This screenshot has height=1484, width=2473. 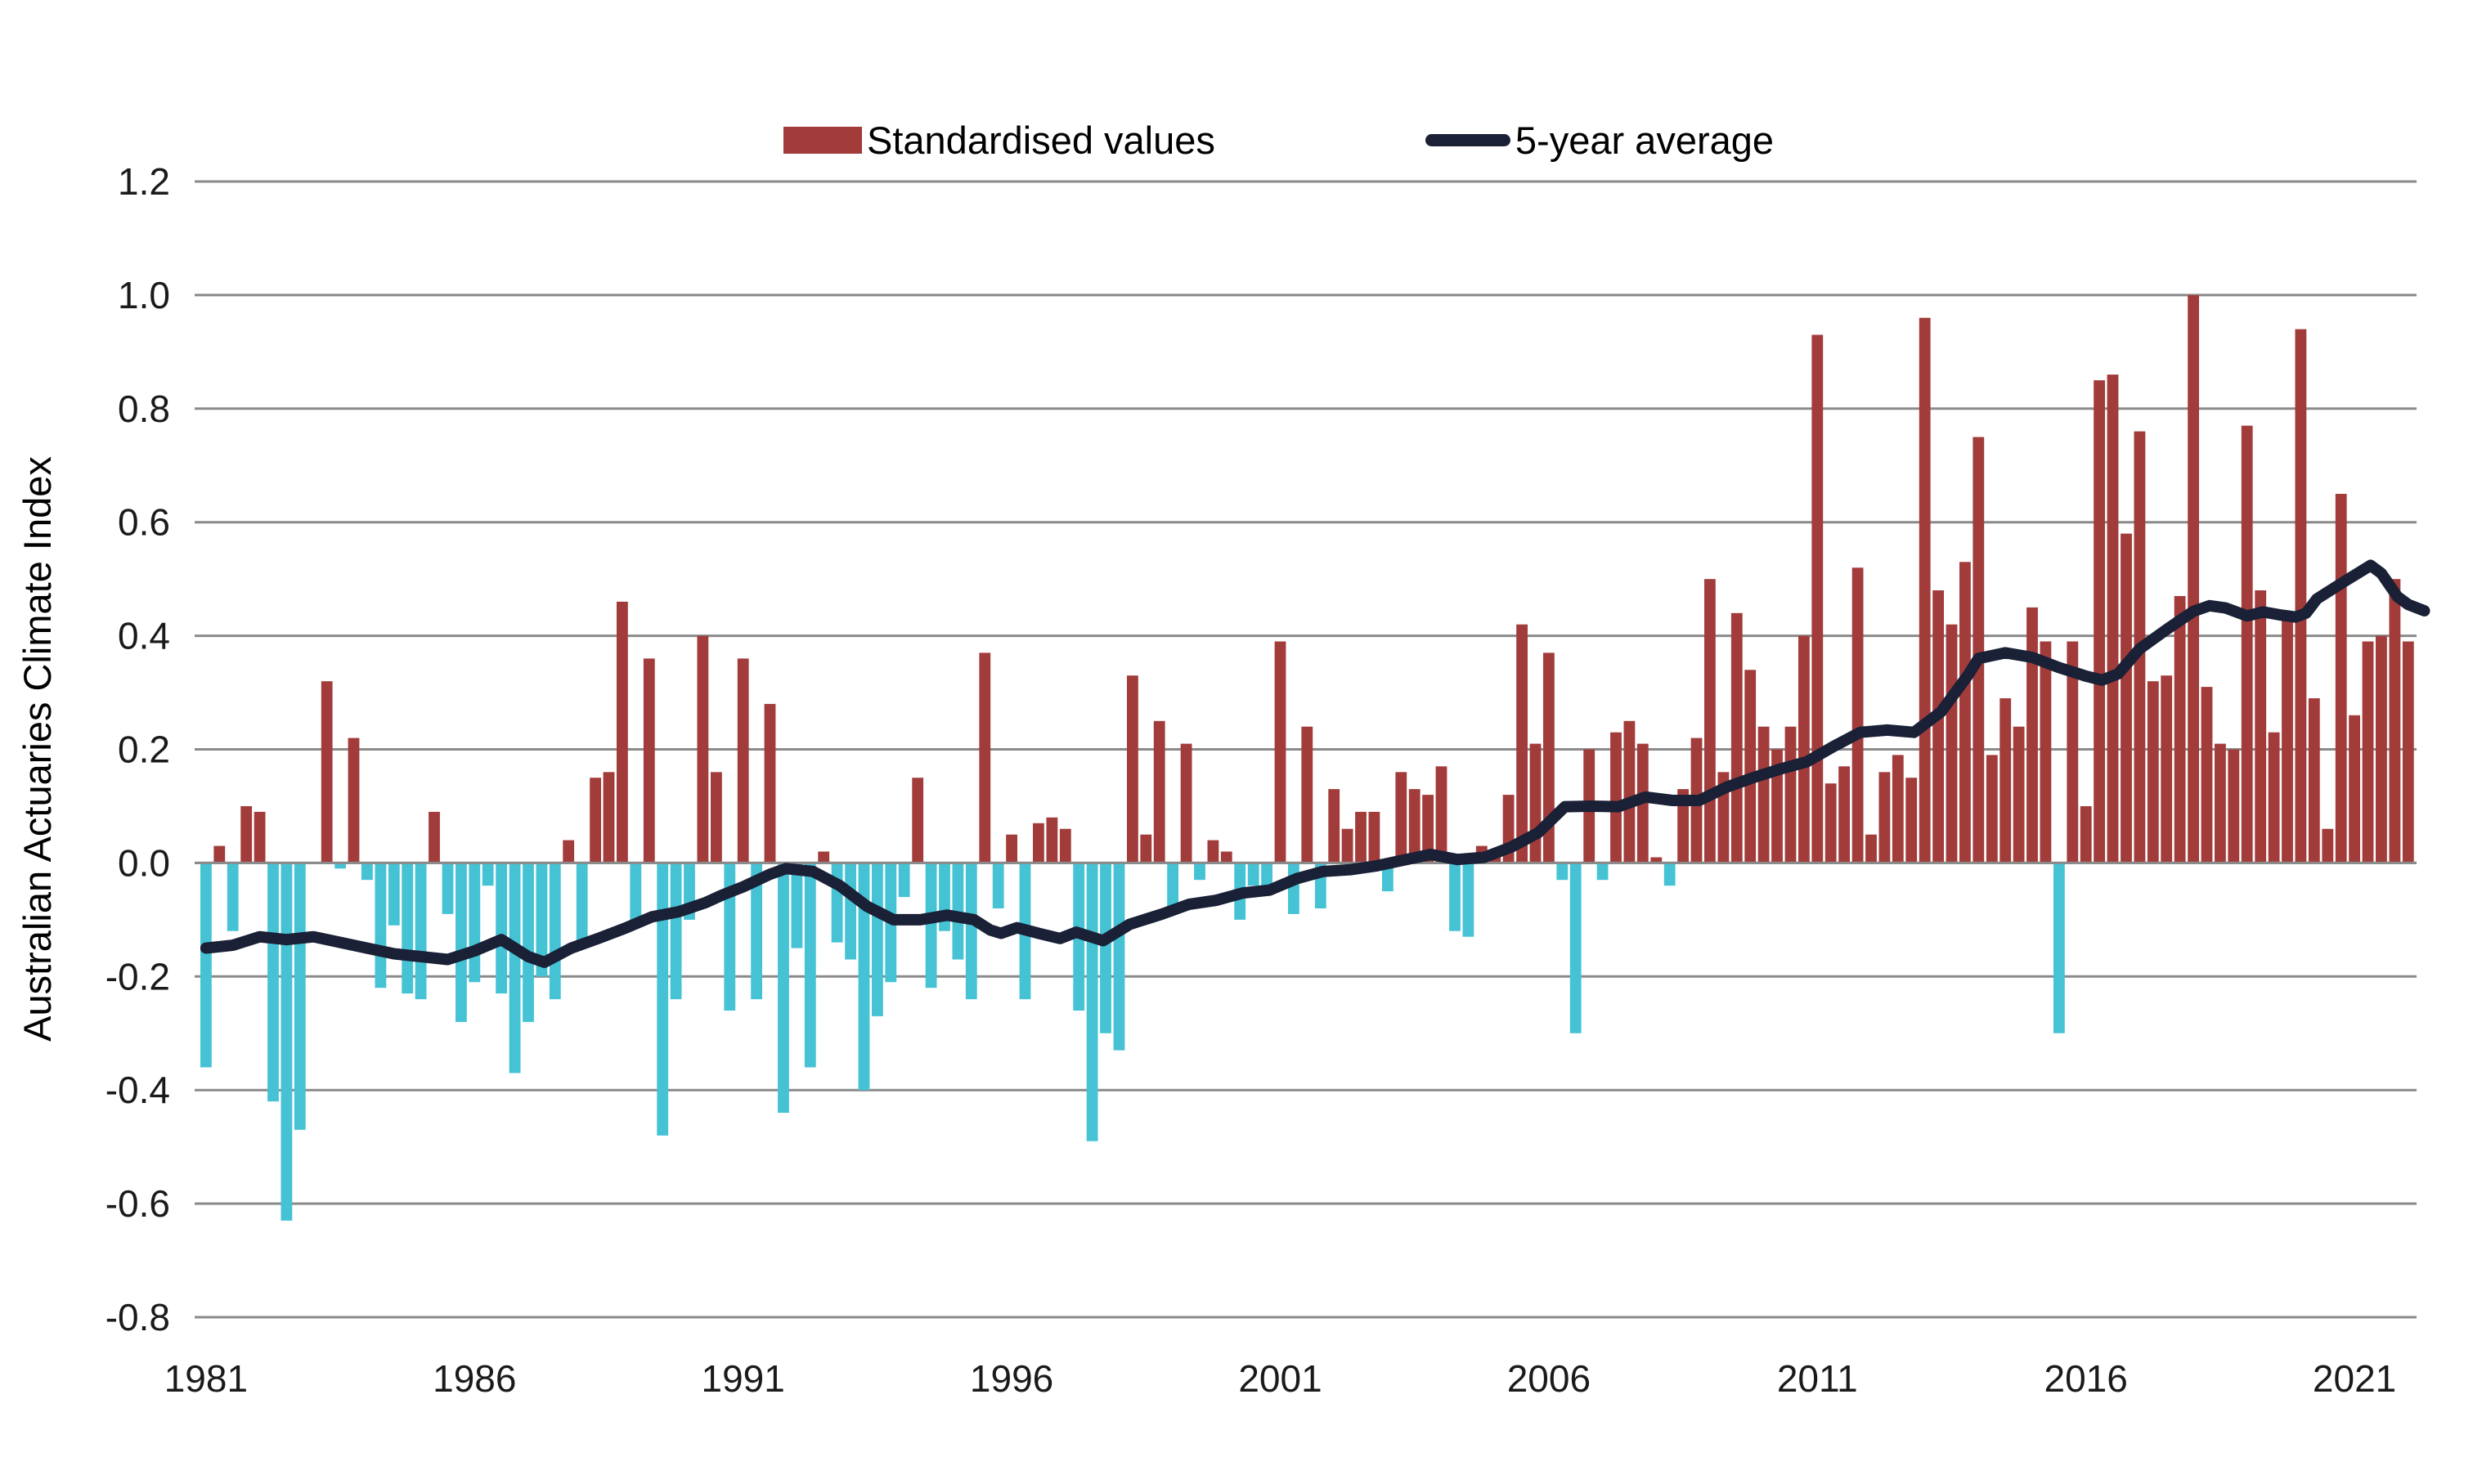 I want to click on y-tick-label: 0.8, so click(x=144, y=409).